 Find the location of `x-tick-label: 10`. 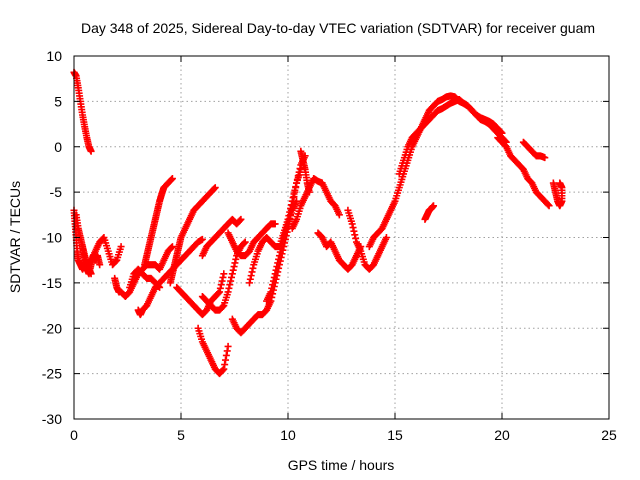

x-tick-label: 10 is located at coordinates (288, 435).